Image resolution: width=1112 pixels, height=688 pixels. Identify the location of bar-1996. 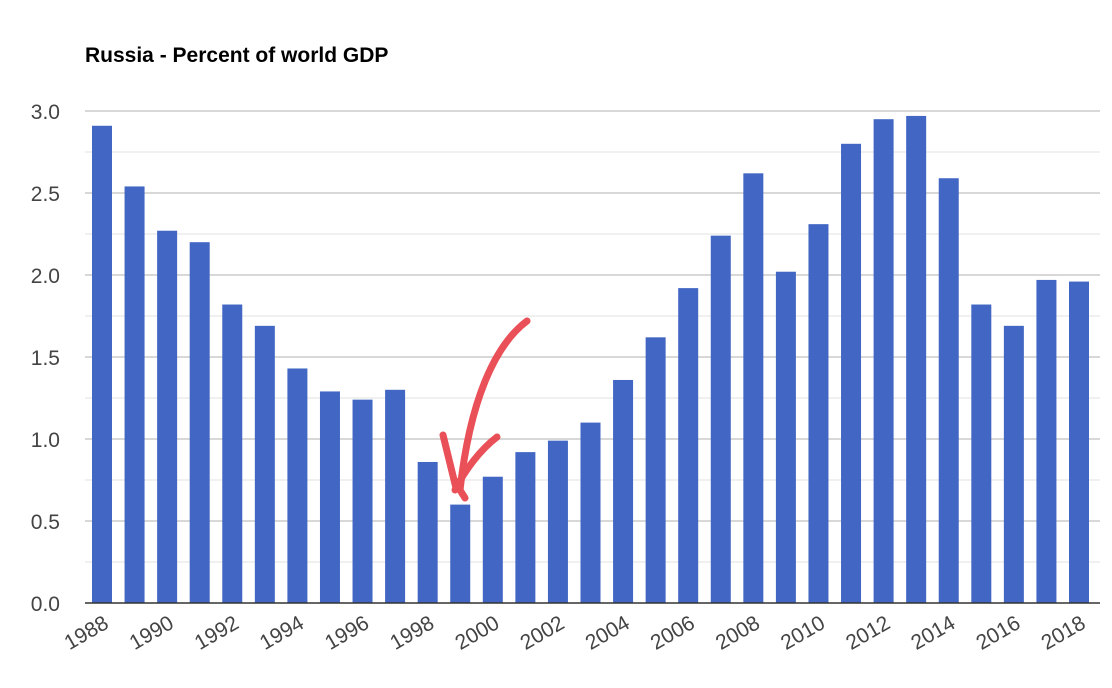
(362, 501).